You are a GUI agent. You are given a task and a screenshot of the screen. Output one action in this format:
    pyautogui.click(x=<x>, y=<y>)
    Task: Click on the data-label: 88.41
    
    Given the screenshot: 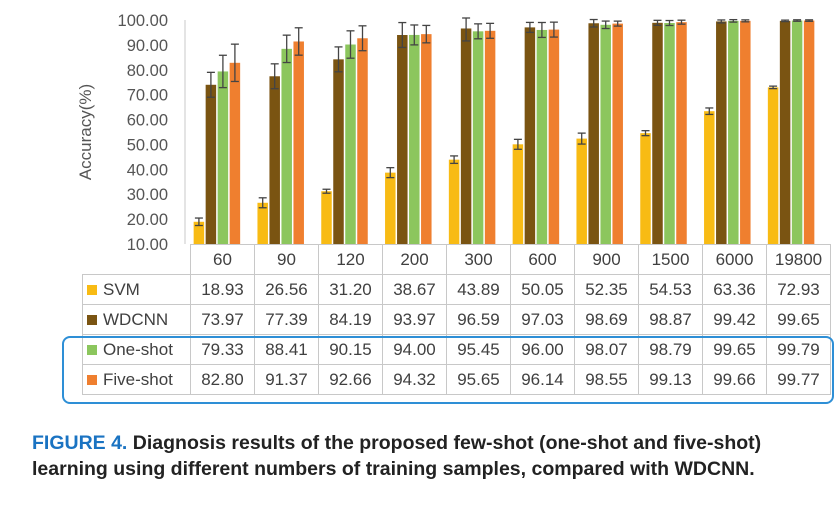 What is the action you would take?
    pyautogui.click(x=286, y=349)
    